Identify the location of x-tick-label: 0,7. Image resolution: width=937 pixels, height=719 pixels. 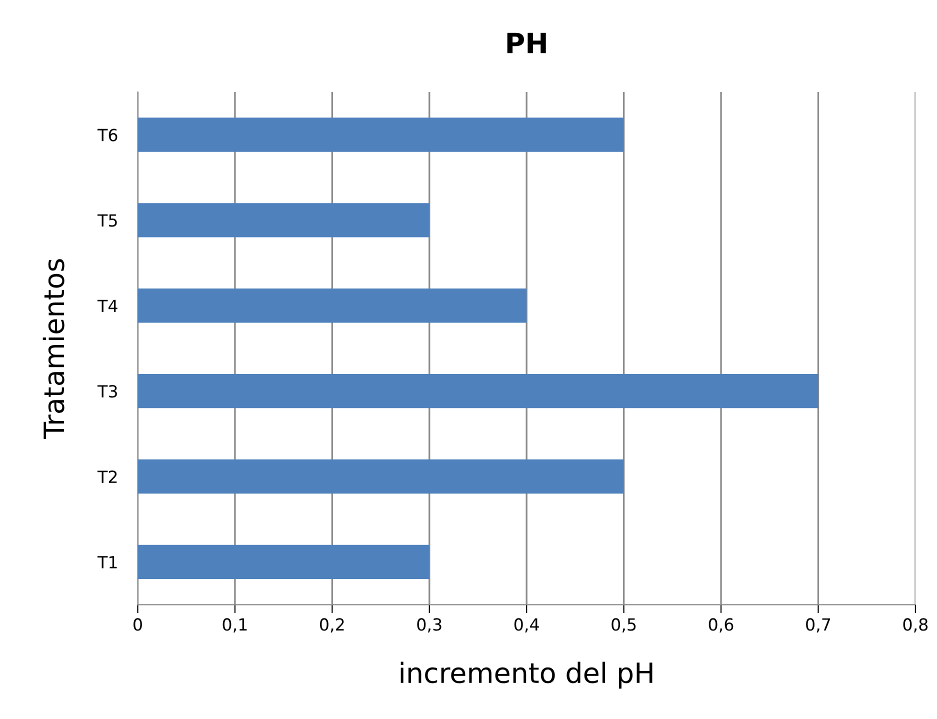
(818, 625).